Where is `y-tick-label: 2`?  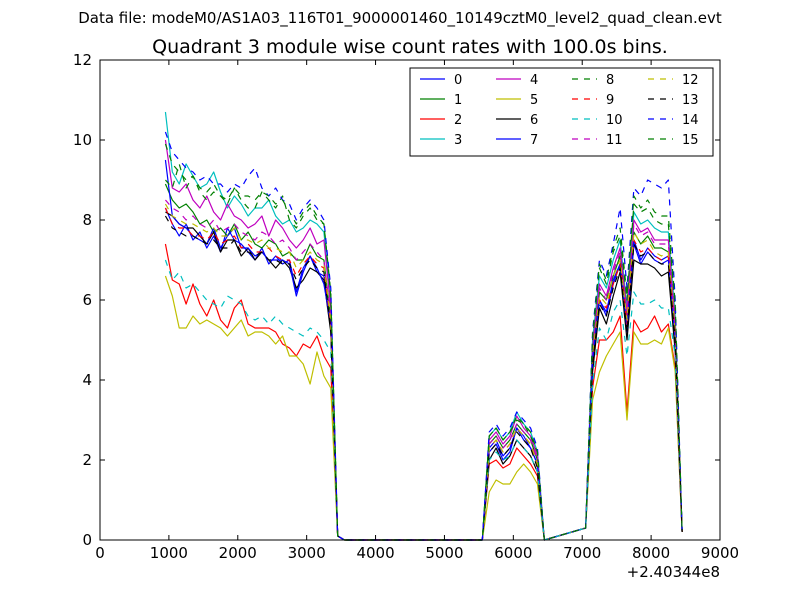
y-tick-label: 2 is located at coordinates (87, 460).